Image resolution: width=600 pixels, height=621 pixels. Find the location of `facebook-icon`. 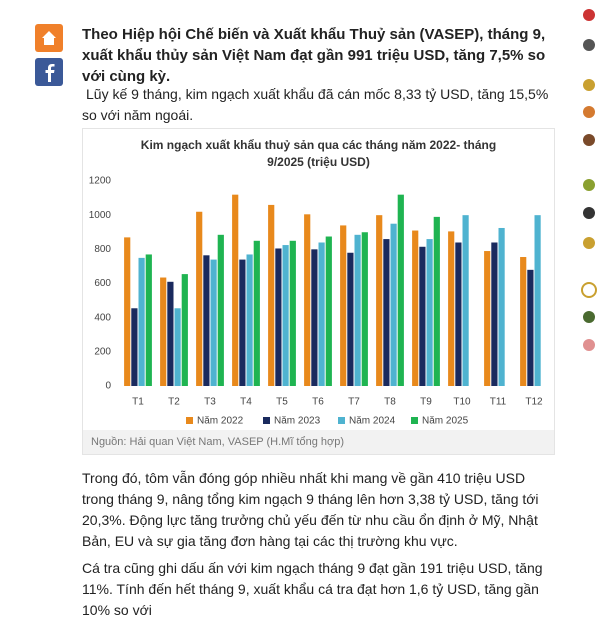

facebook-icon is located at coordinates (50, 73).